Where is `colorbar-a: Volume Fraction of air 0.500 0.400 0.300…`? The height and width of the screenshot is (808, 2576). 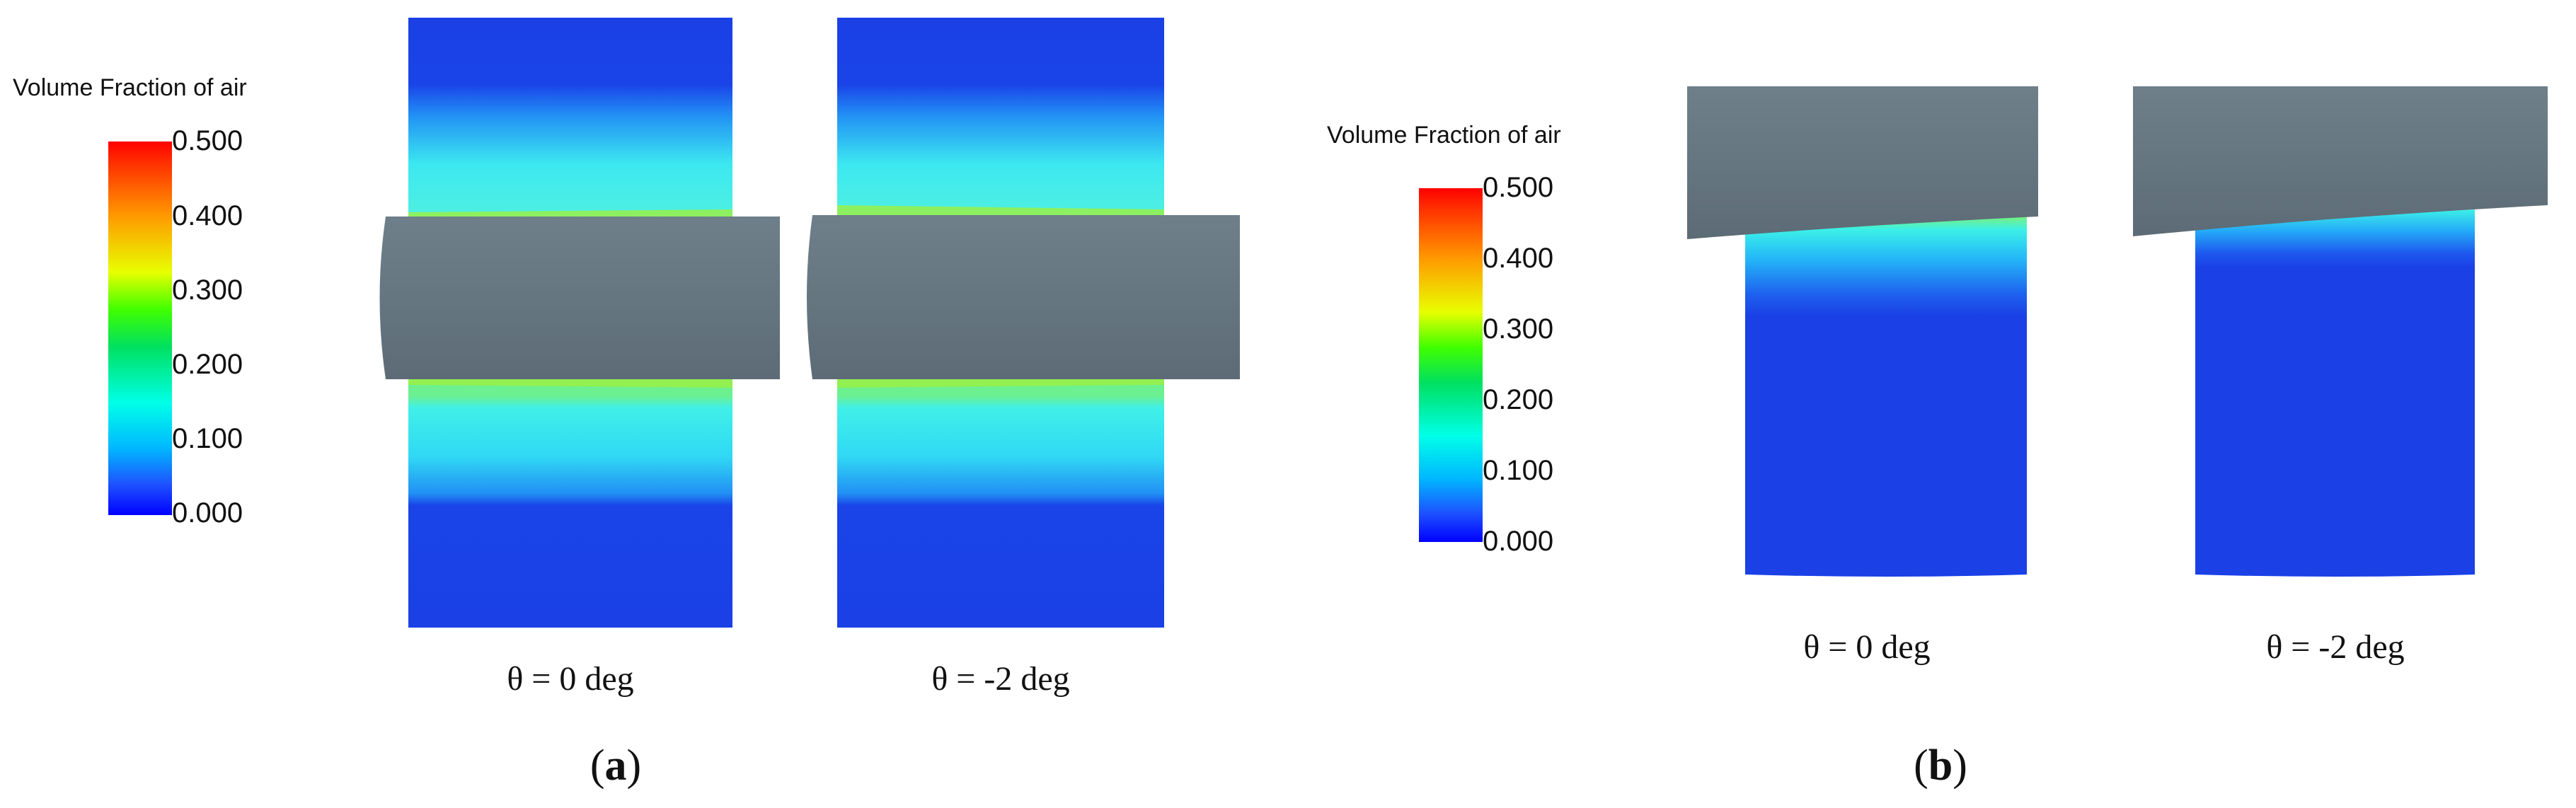
colorbar-a: Volume Fraction of air 0.500 0.400 0.300… is located at coordinates (130, 301).